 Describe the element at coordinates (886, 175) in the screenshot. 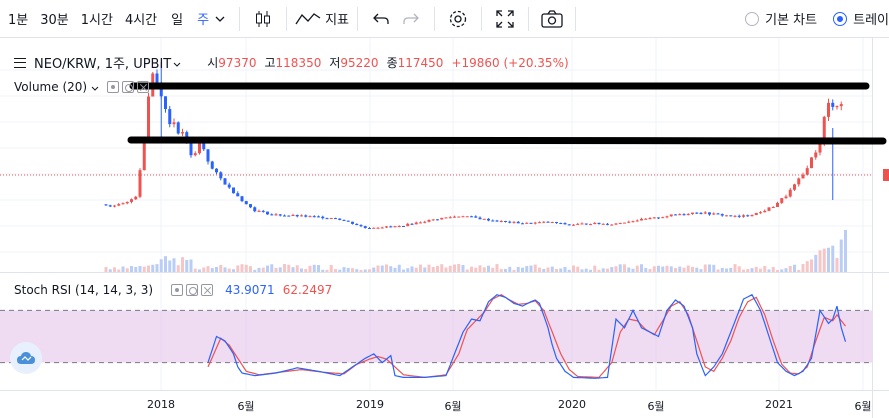

I see `last-price-marker` at that location.